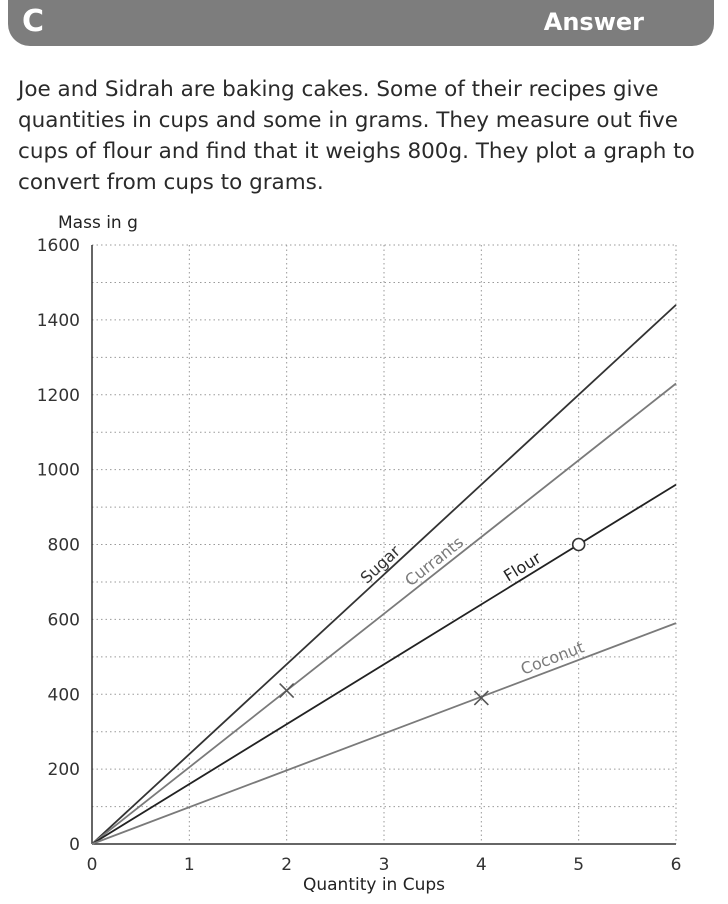  Describe the element at coordinates (58, 396) in the screenshot. I see `y-tick-label: 1200` at that location.